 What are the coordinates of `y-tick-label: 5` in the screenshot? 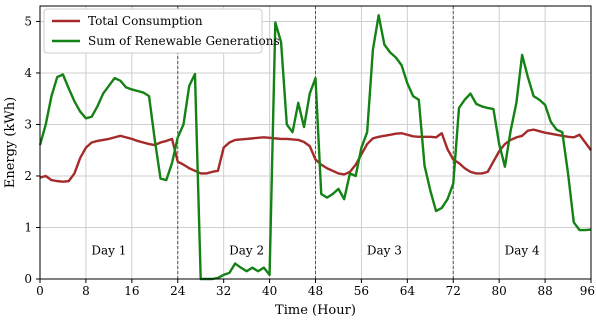 It's located at (28, 21).